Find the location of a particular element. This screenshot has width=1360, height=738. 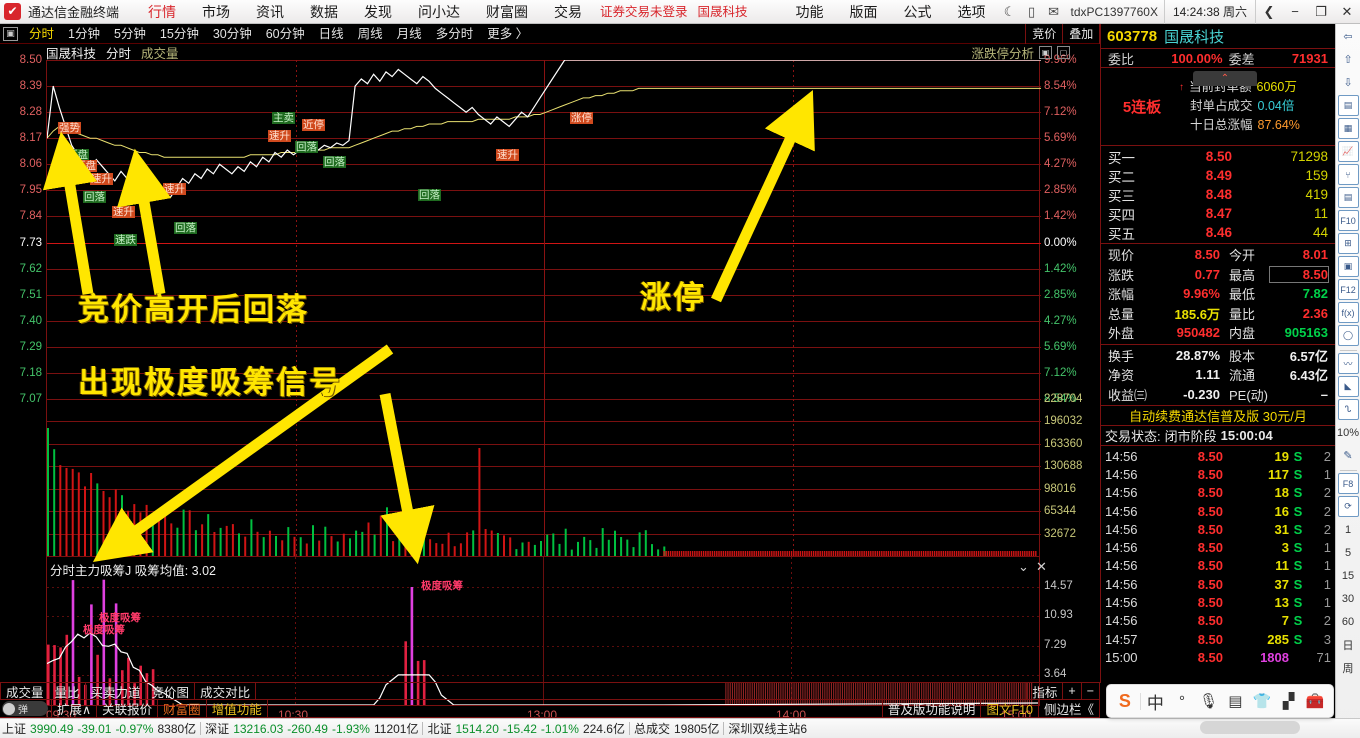

wave-icon: 〰 is located at coordinates (1348, 363).